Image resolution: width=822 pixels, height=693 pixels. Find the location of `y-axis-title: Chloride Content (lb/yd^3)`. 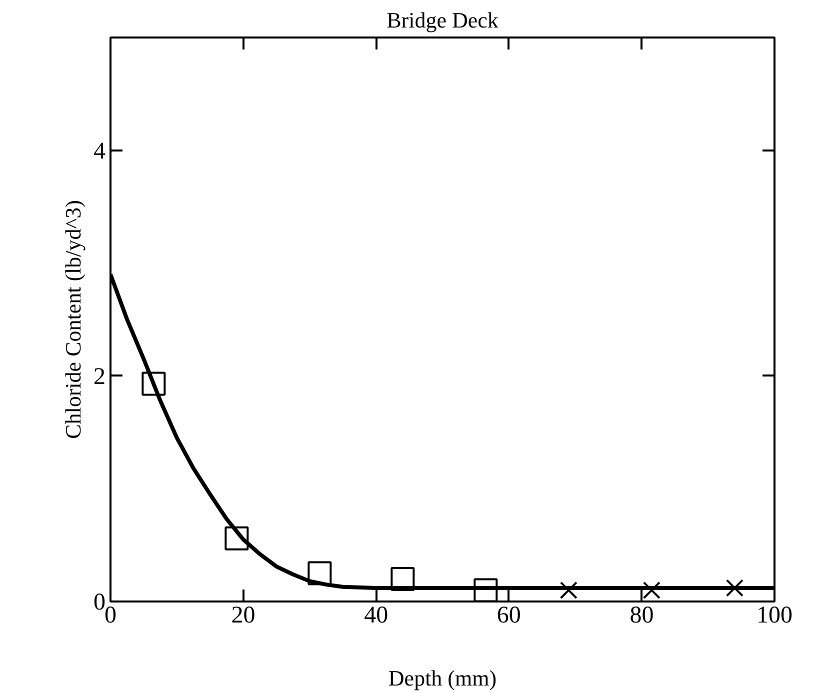

y-axis-title: Chloride Content (lb/yd^3) is located at coordinates (73, 319).